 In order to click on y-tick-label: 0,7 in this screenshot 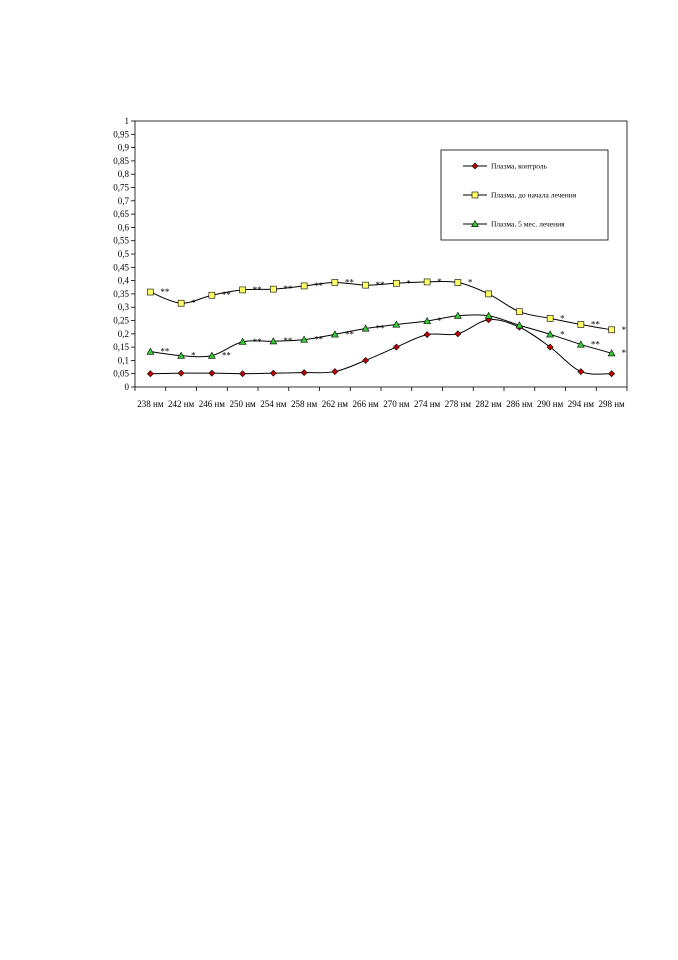, I will do `click(124, 201)`.